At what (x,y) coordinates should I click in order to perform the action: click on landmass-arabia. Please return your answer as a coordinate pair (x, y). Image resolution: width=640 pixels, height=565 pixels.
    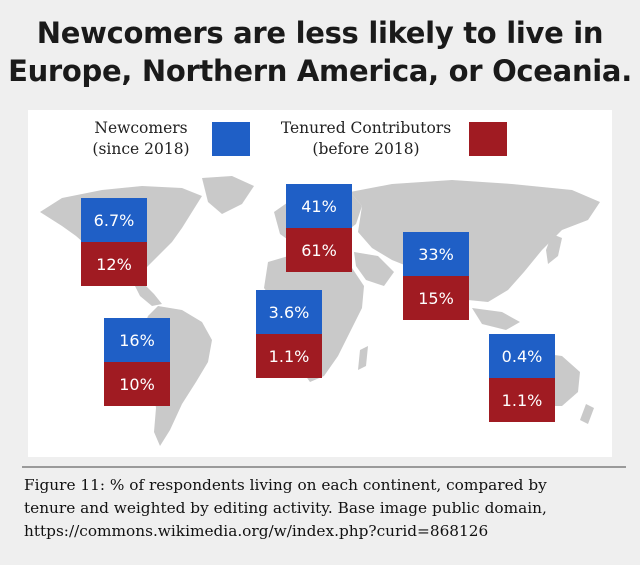
    Looking at the image, I should click on (374, 269).